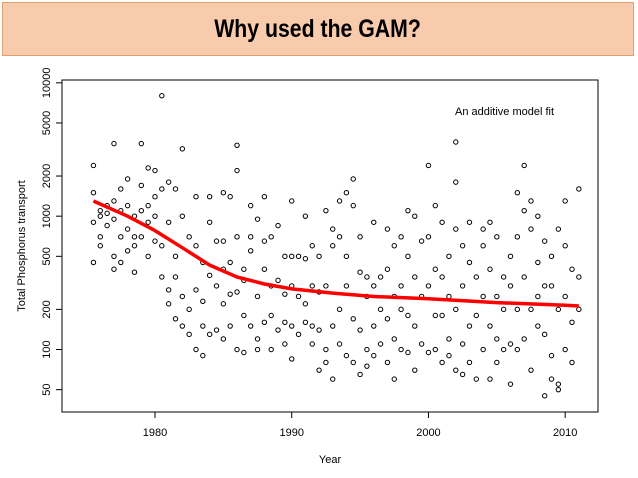  I want to click on y-axis-label: Total Phosphorus transport, so click(22, 245).